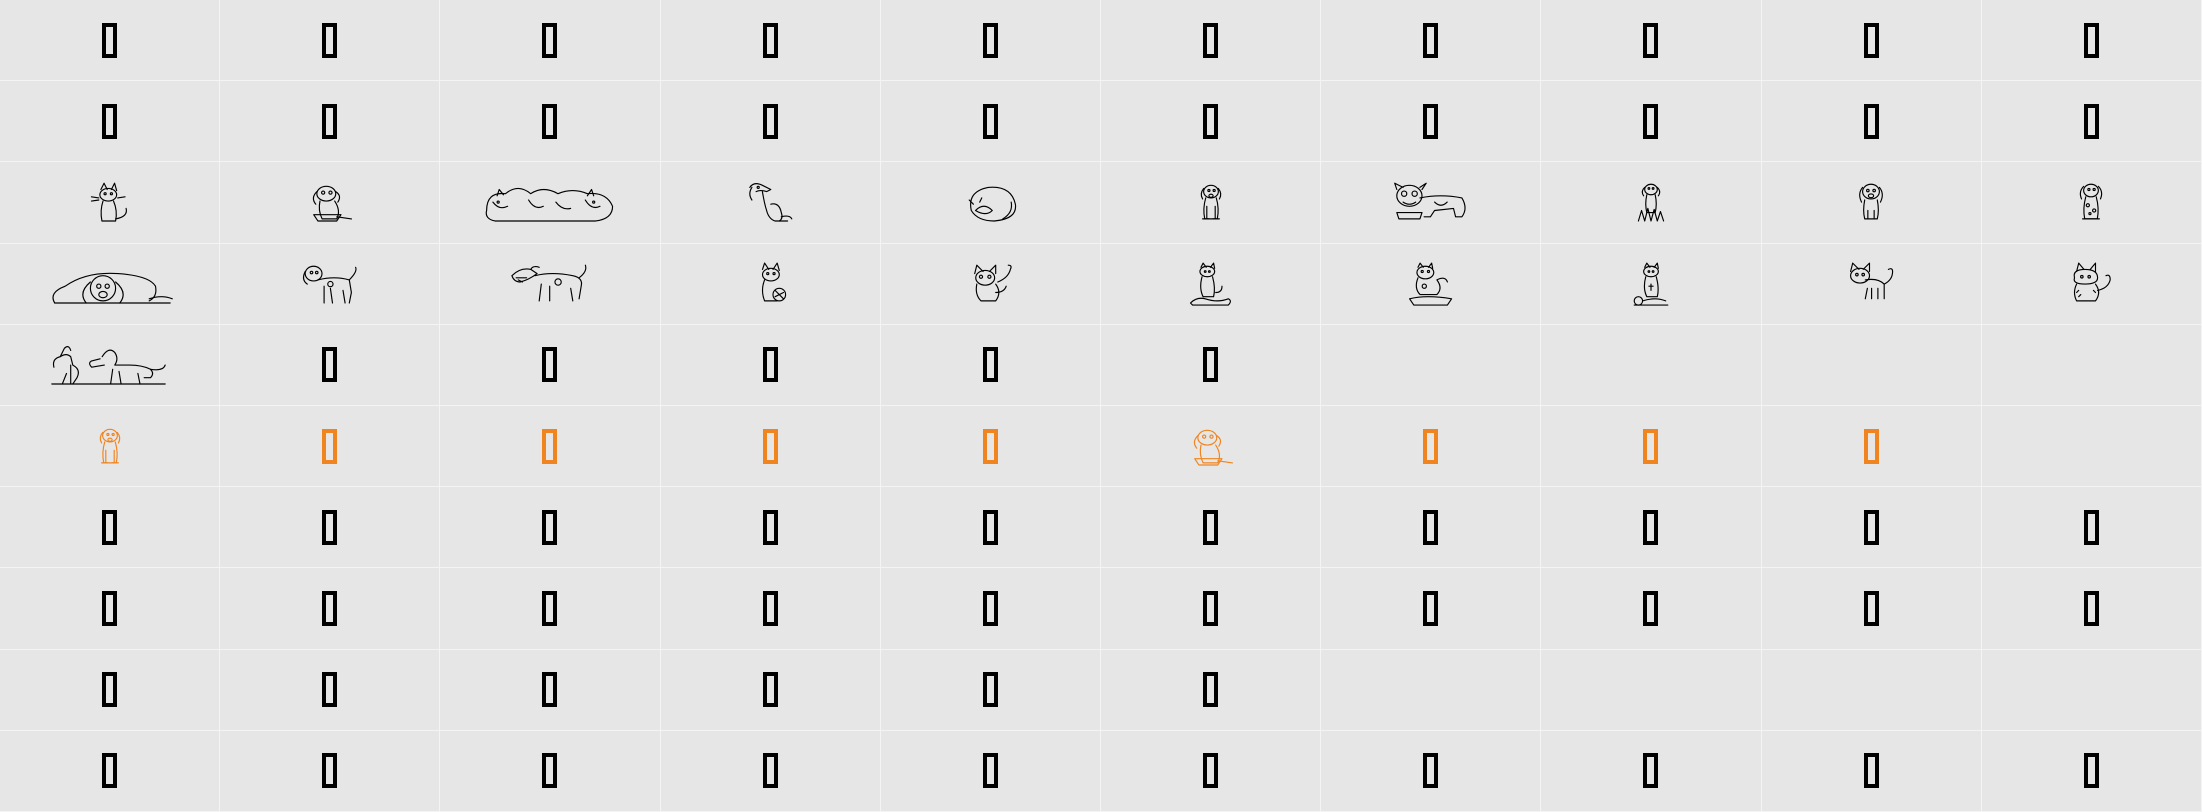 This screenshot has width=2202, height=812. I want to click on dachshund-dogs-icon, so click(108, 365).